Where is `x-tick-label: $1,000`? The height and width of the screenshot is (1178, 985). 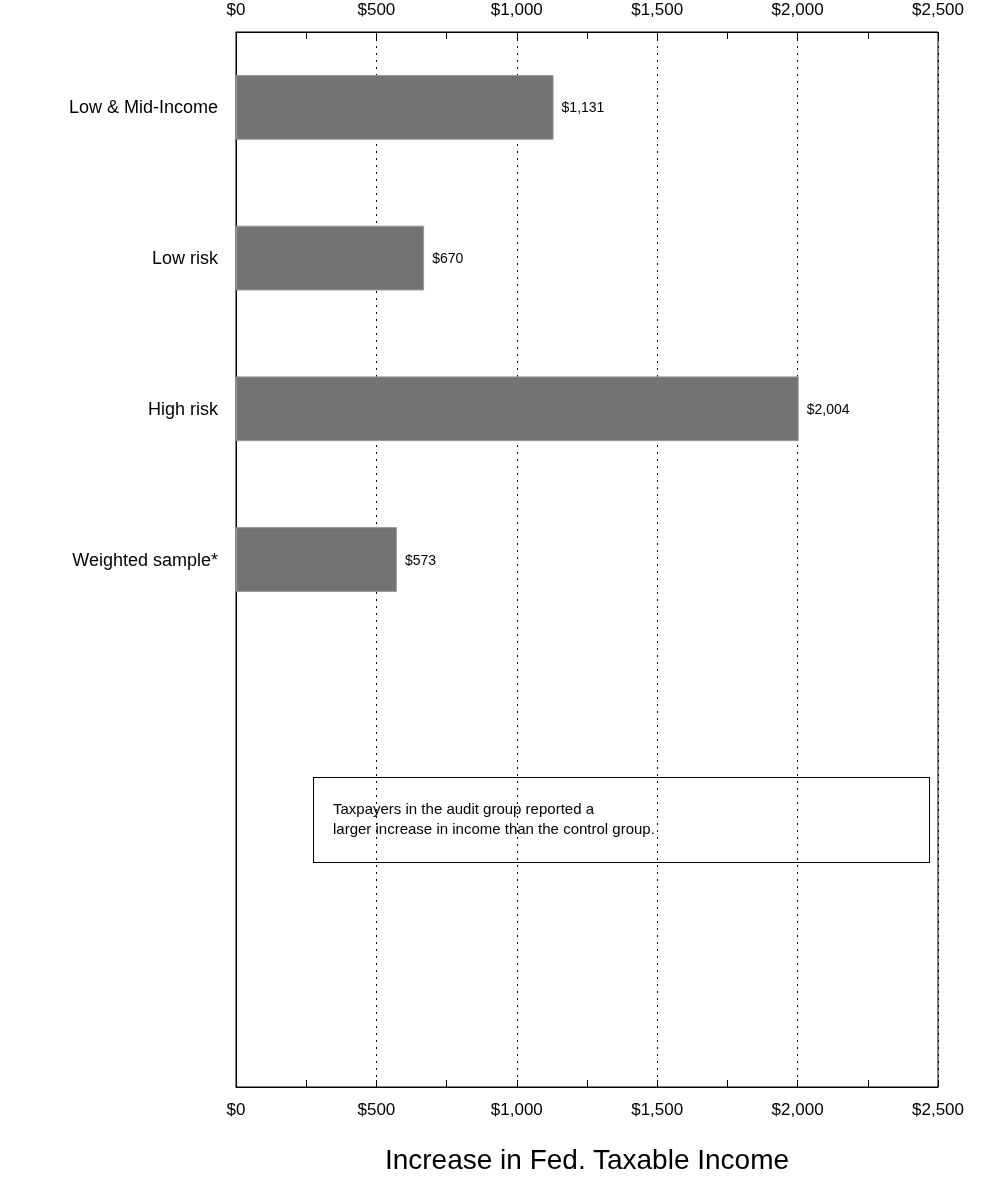
x-tick-label: $1,000 is located at coordinates (516, 1109).